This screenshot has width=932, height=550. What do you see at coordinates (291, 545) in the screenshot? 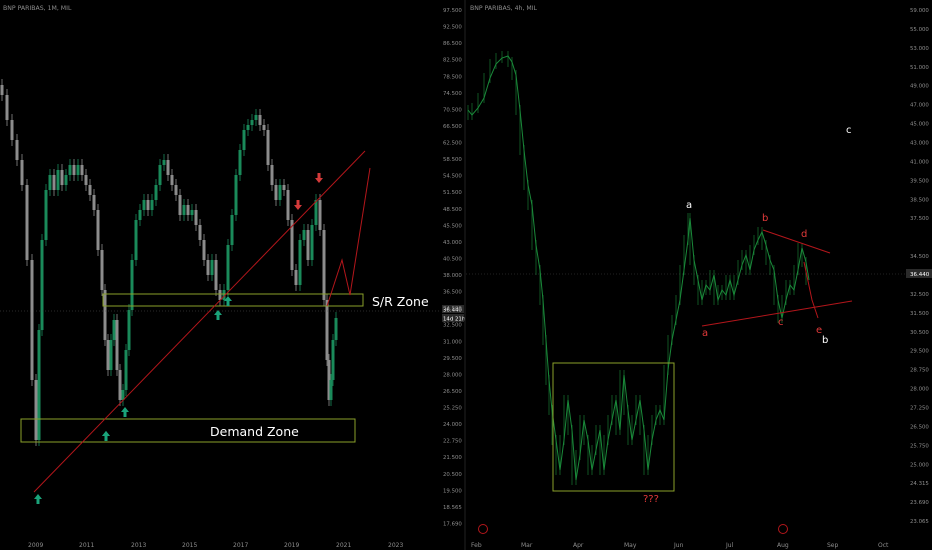
I see `left-x-tick-label: 2019` at bounding box center [291, 545].